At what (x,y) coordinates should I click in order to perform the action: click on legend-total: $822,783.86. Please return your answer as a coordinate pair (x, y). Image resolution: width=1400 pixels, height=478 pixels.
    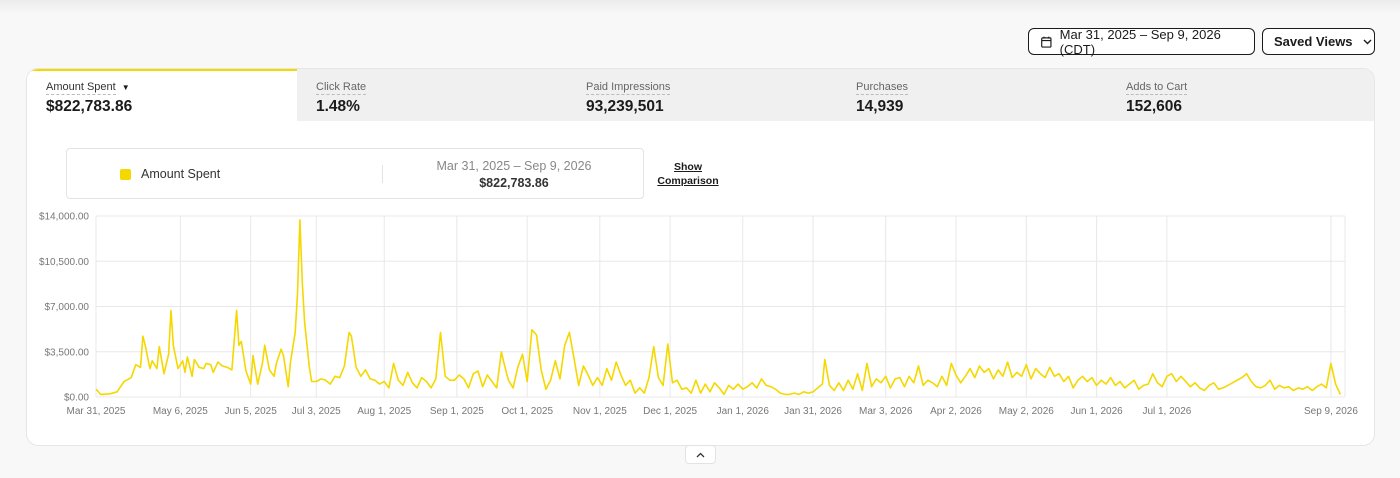
    Looking at the image, I should click on (514, 183).